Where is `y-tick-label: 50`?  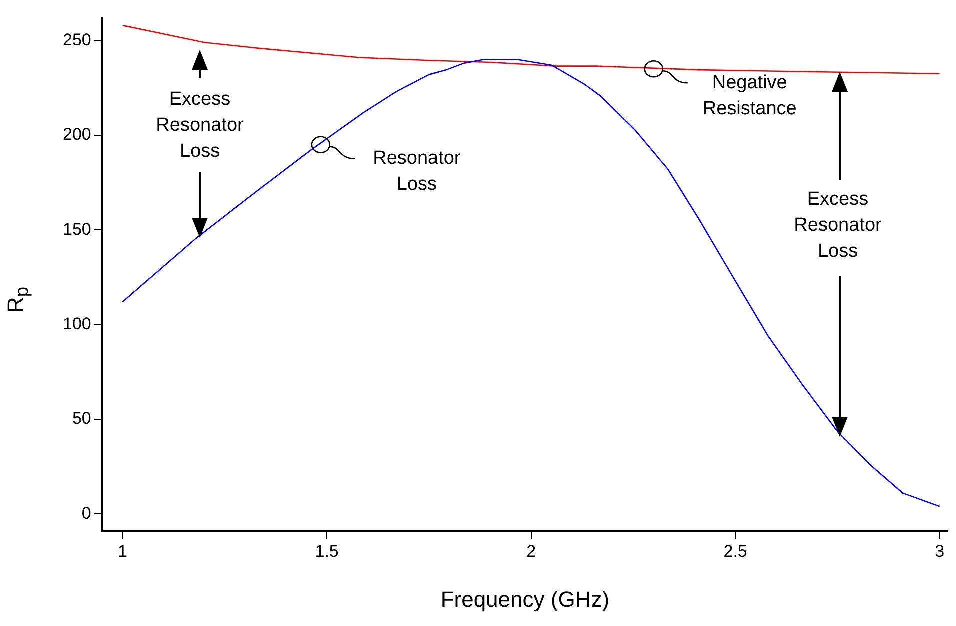 y-tick-label: 50 is located at coordinates (82, 418).